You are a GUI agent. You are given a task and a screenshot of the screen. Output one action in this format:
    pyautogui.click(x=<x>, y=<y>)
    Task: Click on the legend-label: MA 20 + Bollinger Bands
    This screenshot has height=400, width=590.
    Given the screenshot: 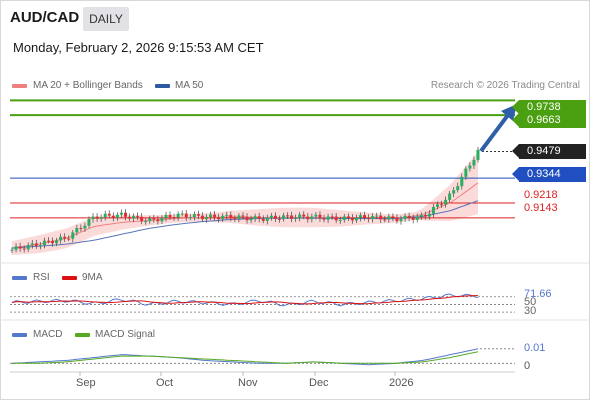 What is the action you would take?
    pyautogui.click(x=88, y=85)
    